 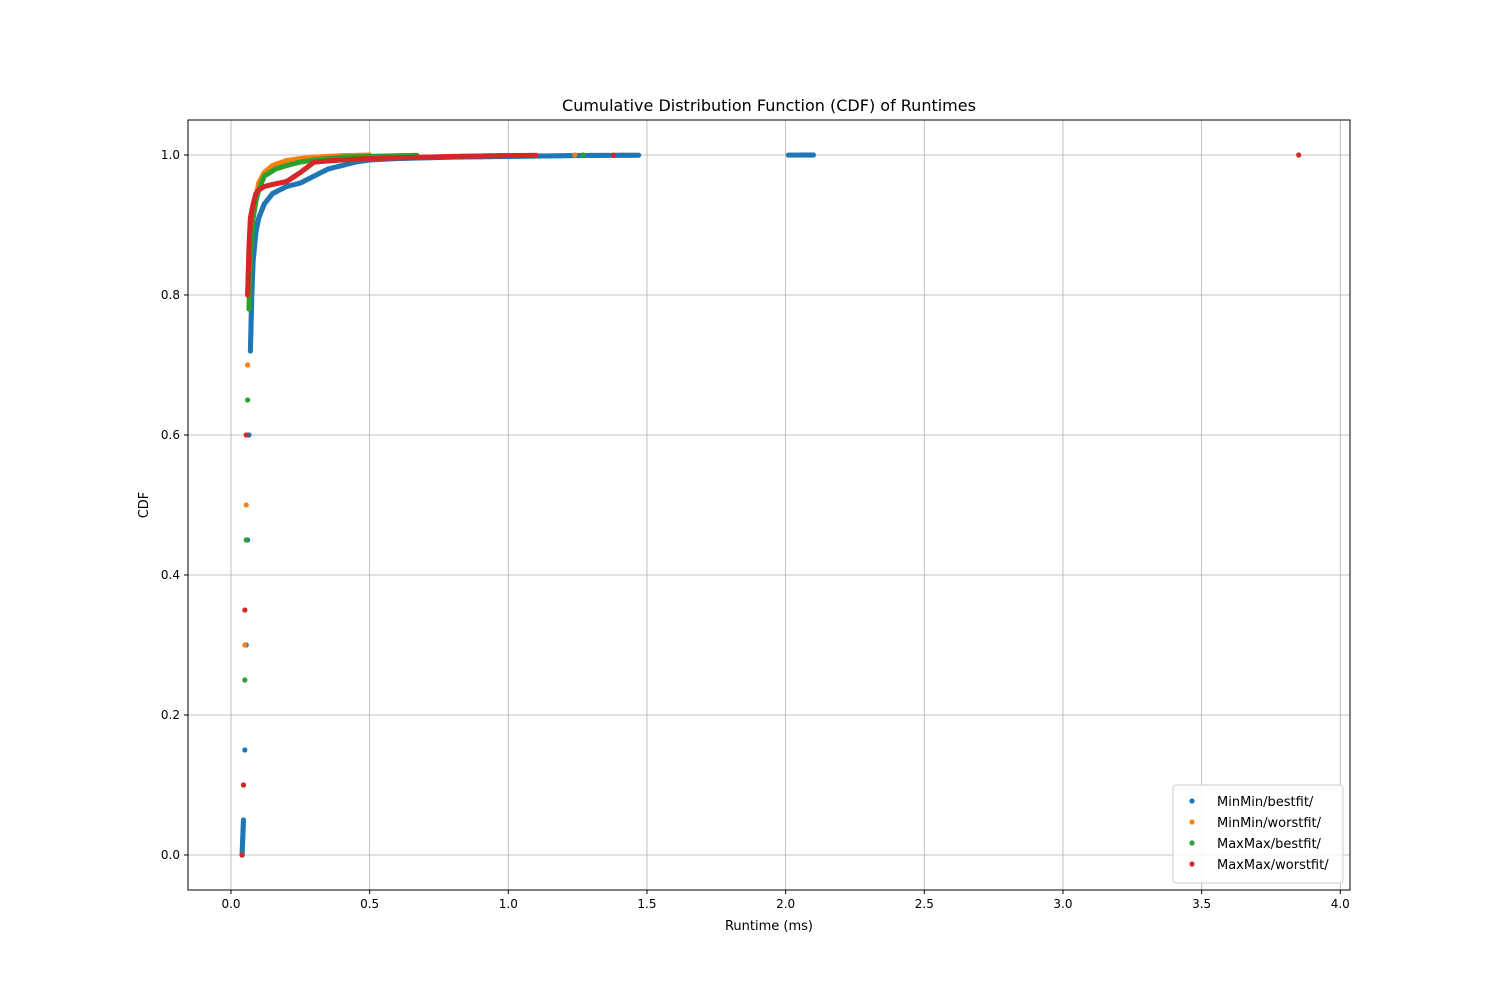 What do you see at coordinates (769, 926) in the screenshot?
I see `x-axis-label: Runtime (ms)` at bounding box center [769, 926].